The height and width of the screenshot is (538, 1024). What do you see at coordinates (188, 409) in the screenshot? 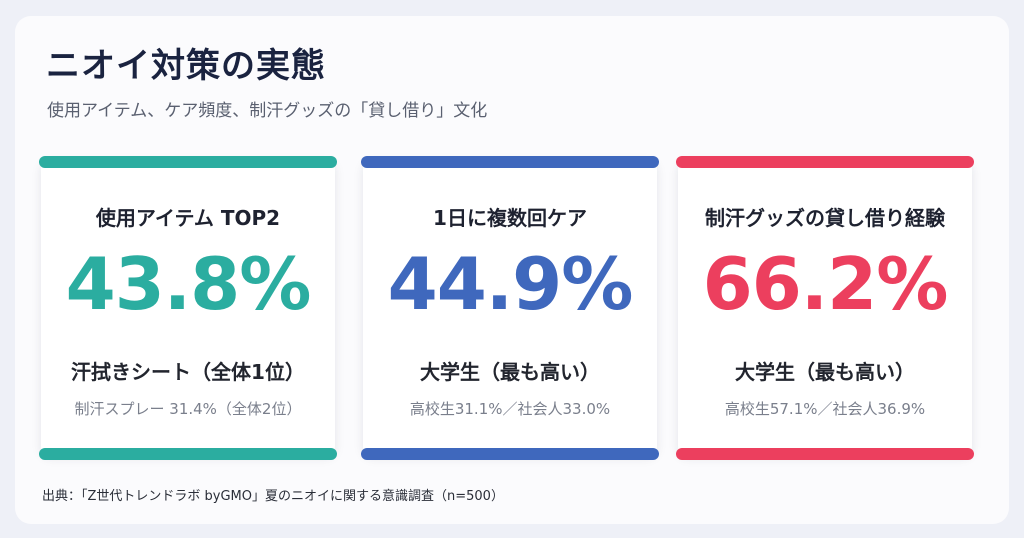
I see `card-sub-label: 制汗スプレー 31.4%（全体2位）` at bounding box center [188, 409].